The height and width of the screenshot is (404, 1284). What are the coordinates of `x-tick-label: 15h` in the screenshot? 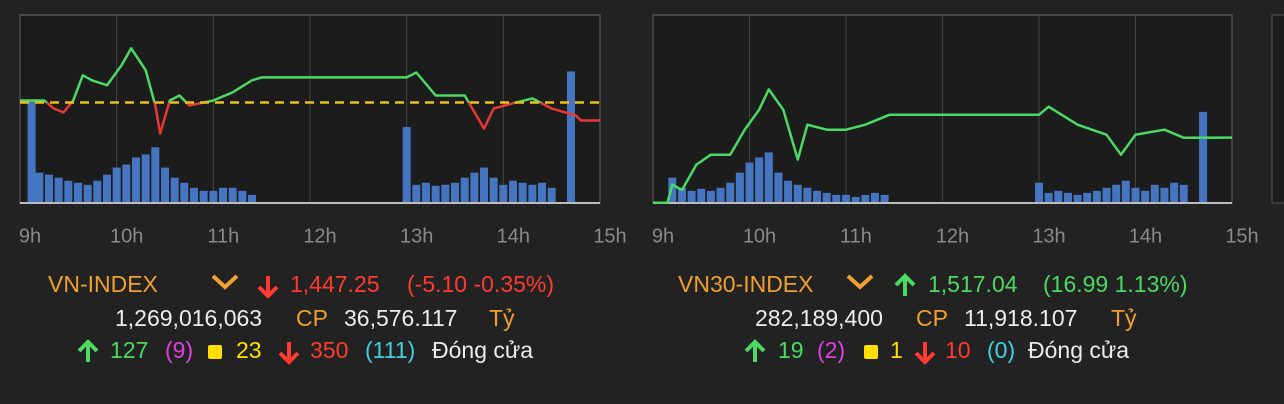 It's located at (1241, 236).